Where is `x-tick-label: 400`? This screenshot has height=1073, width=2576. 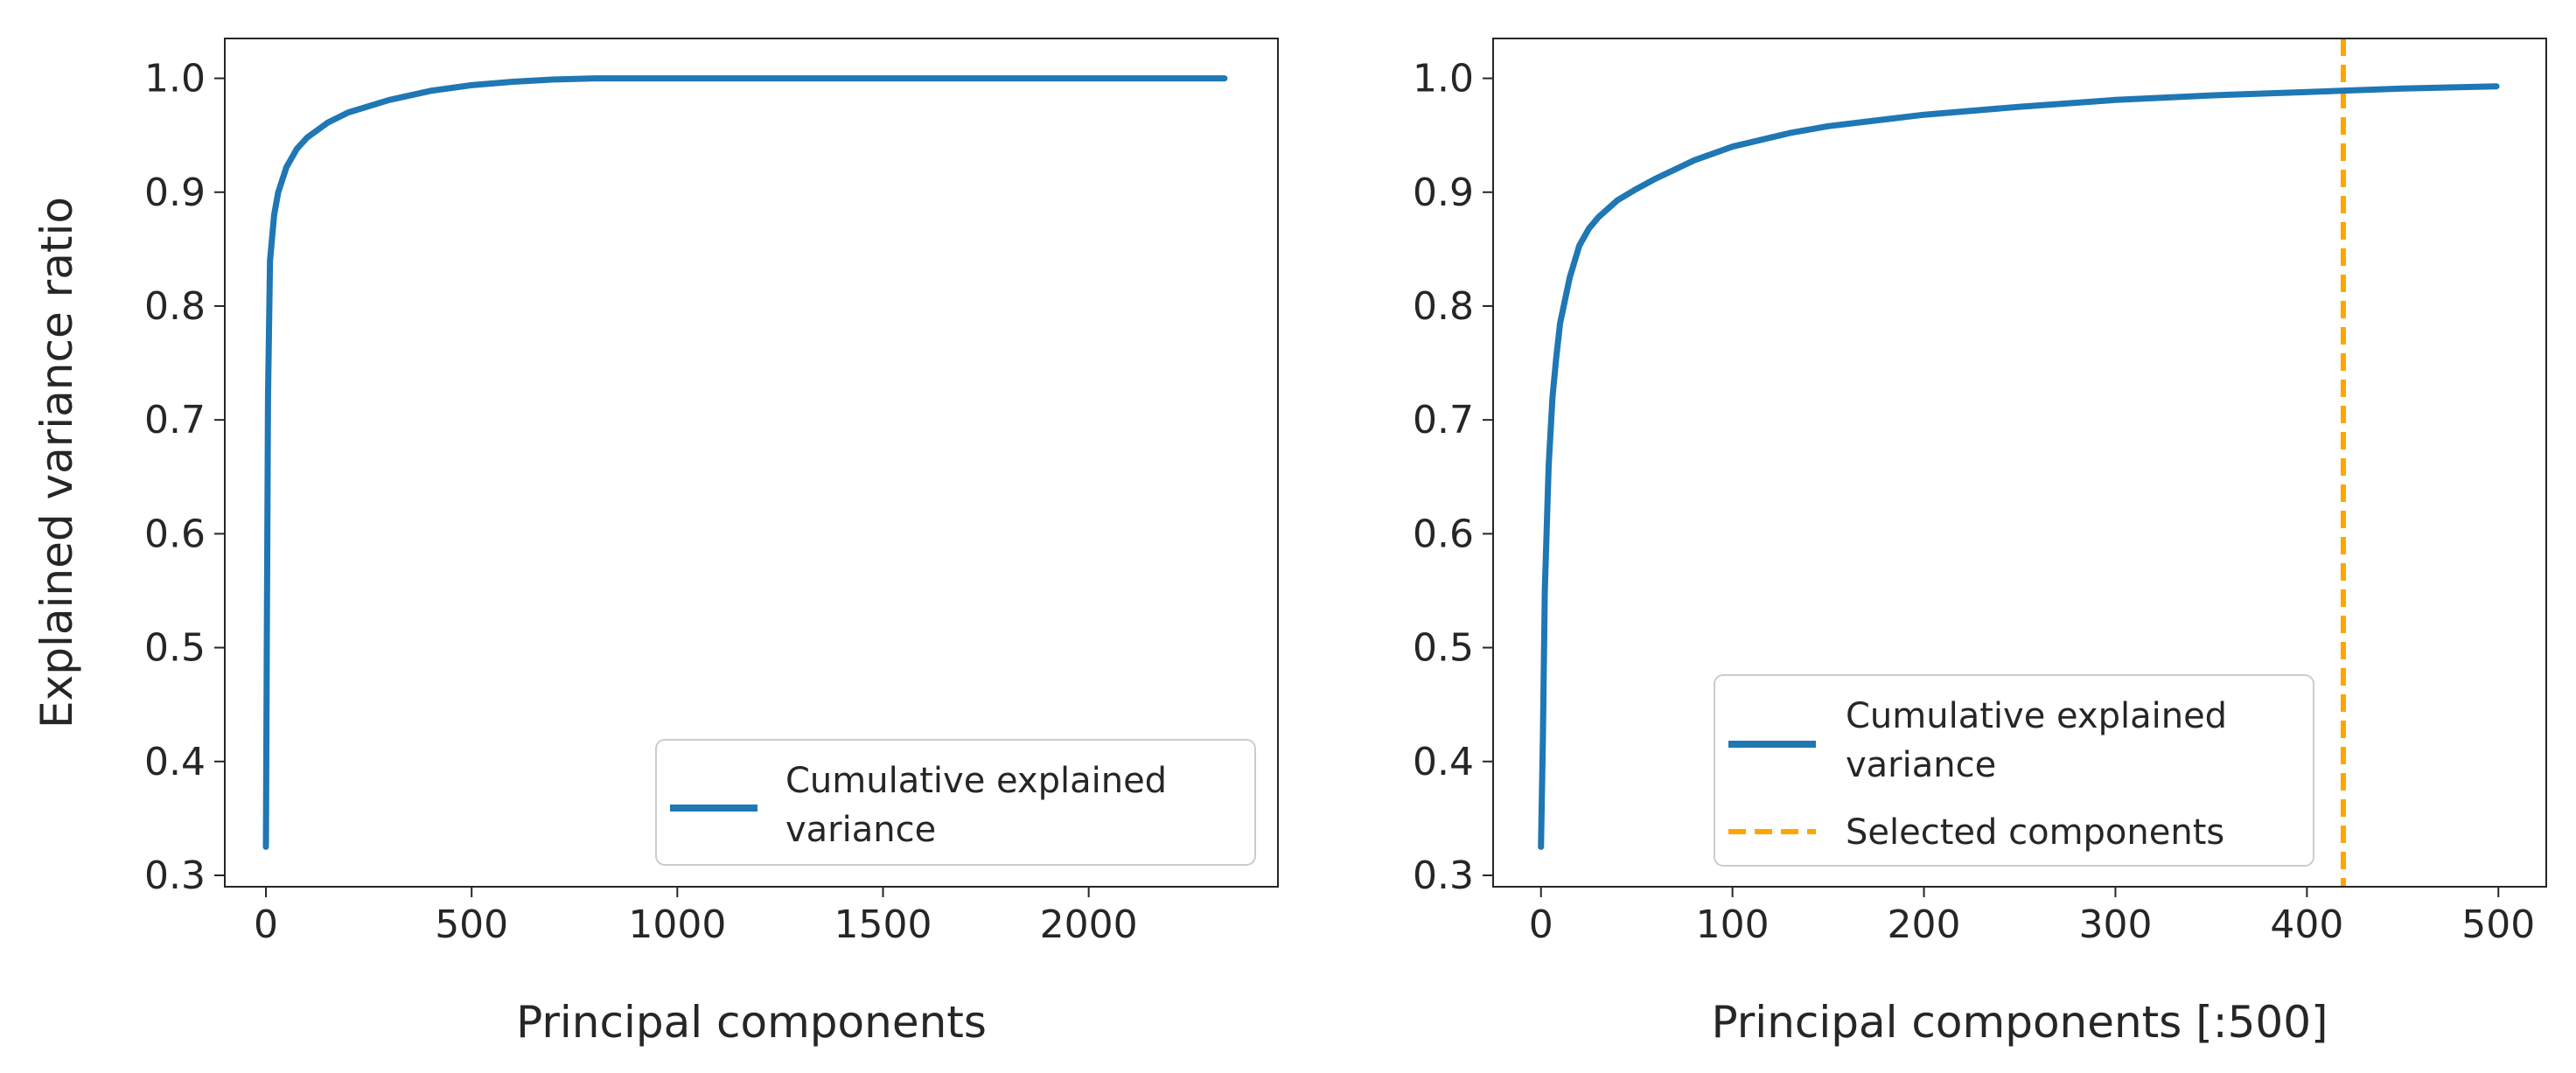
x-tick-label: 400 is located at coordinates (2306, 924).